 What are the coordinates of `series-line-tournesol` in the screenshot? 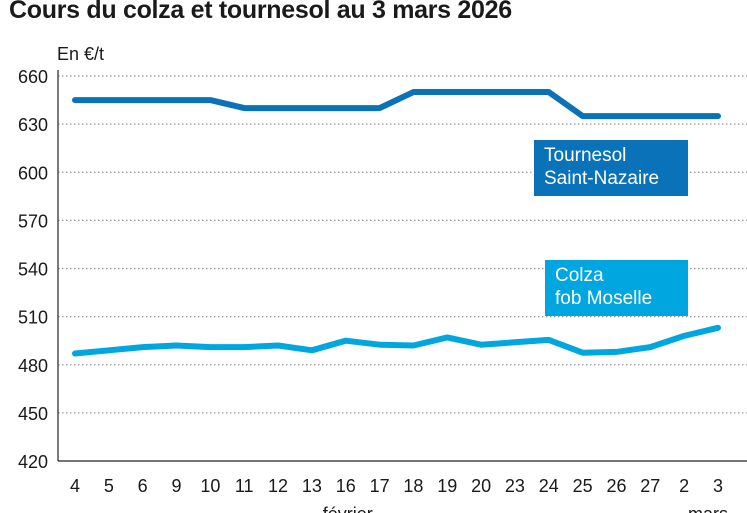 It's located at (396, 104).